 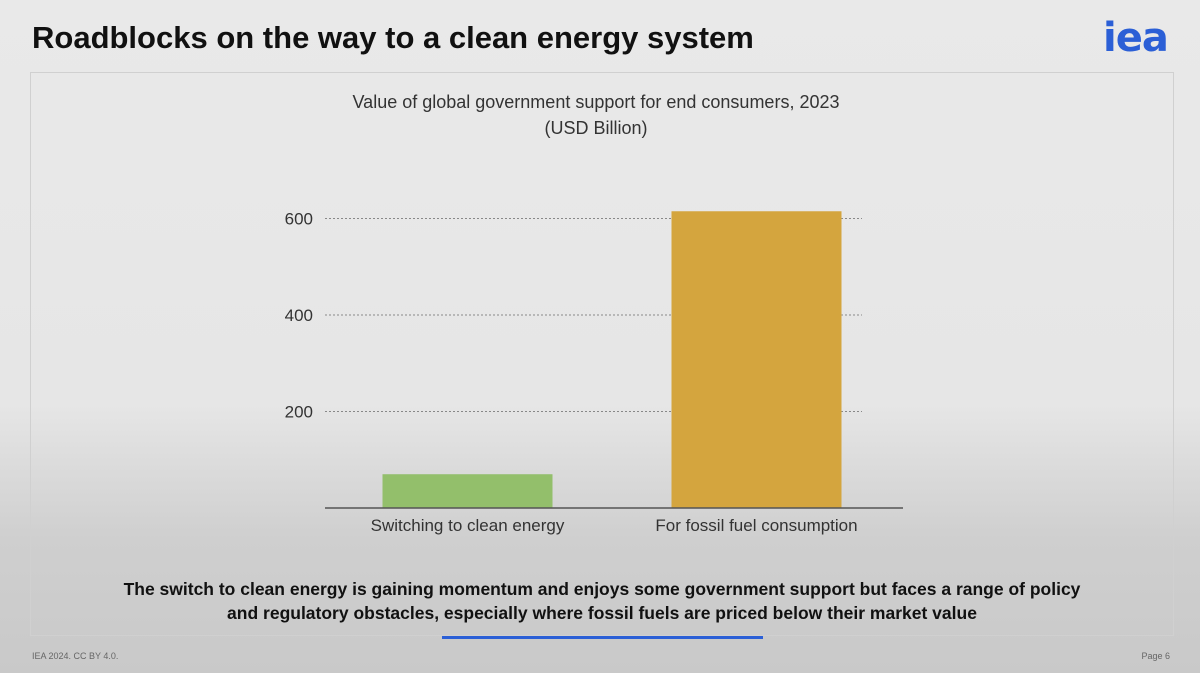 What do you see at coordinates (1136, 38) in the screenshot?
I see `iea-logo: iea` at bounding box center [1136, 38].